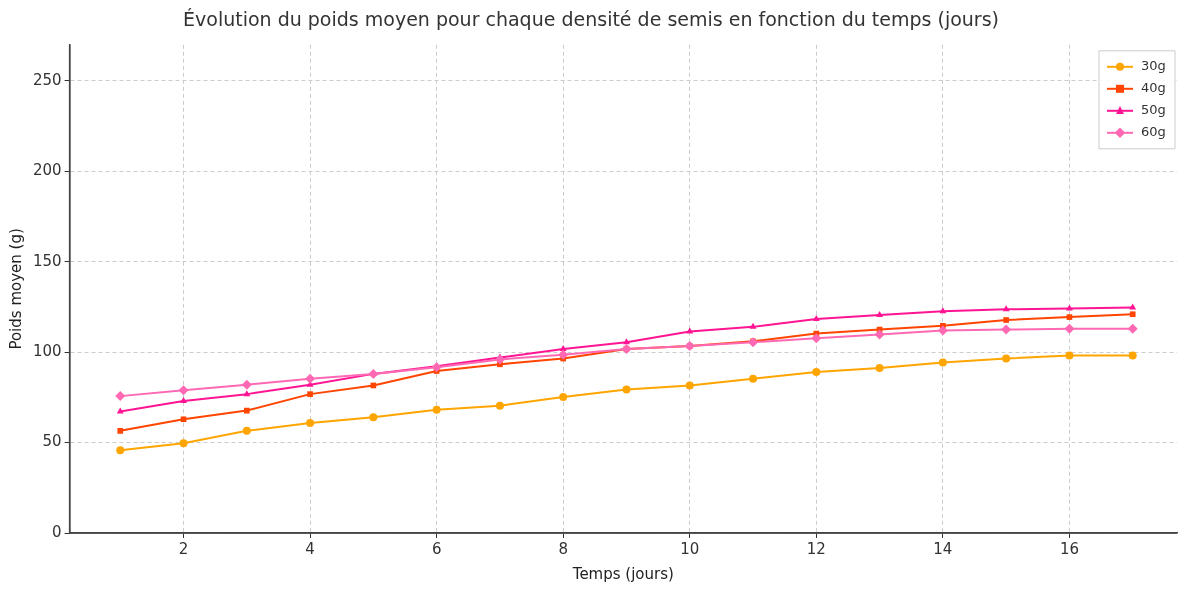 This screenshot has height=590, width=1182. What do you see at coordinates (690, 548) in the screenshot?
I see `x-tick-label: 10` at bounding box center [690, 548].